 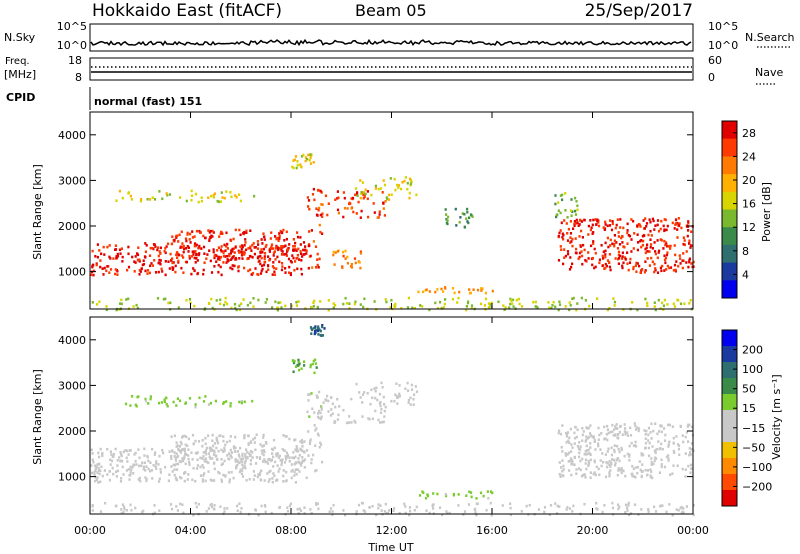 What do you see at coordinates (393, 69) in the screenshot?
I see `freq-nave-strip: Freq. [MHz] 18 8 60 0 Nave` at bounding box center [393, 69].